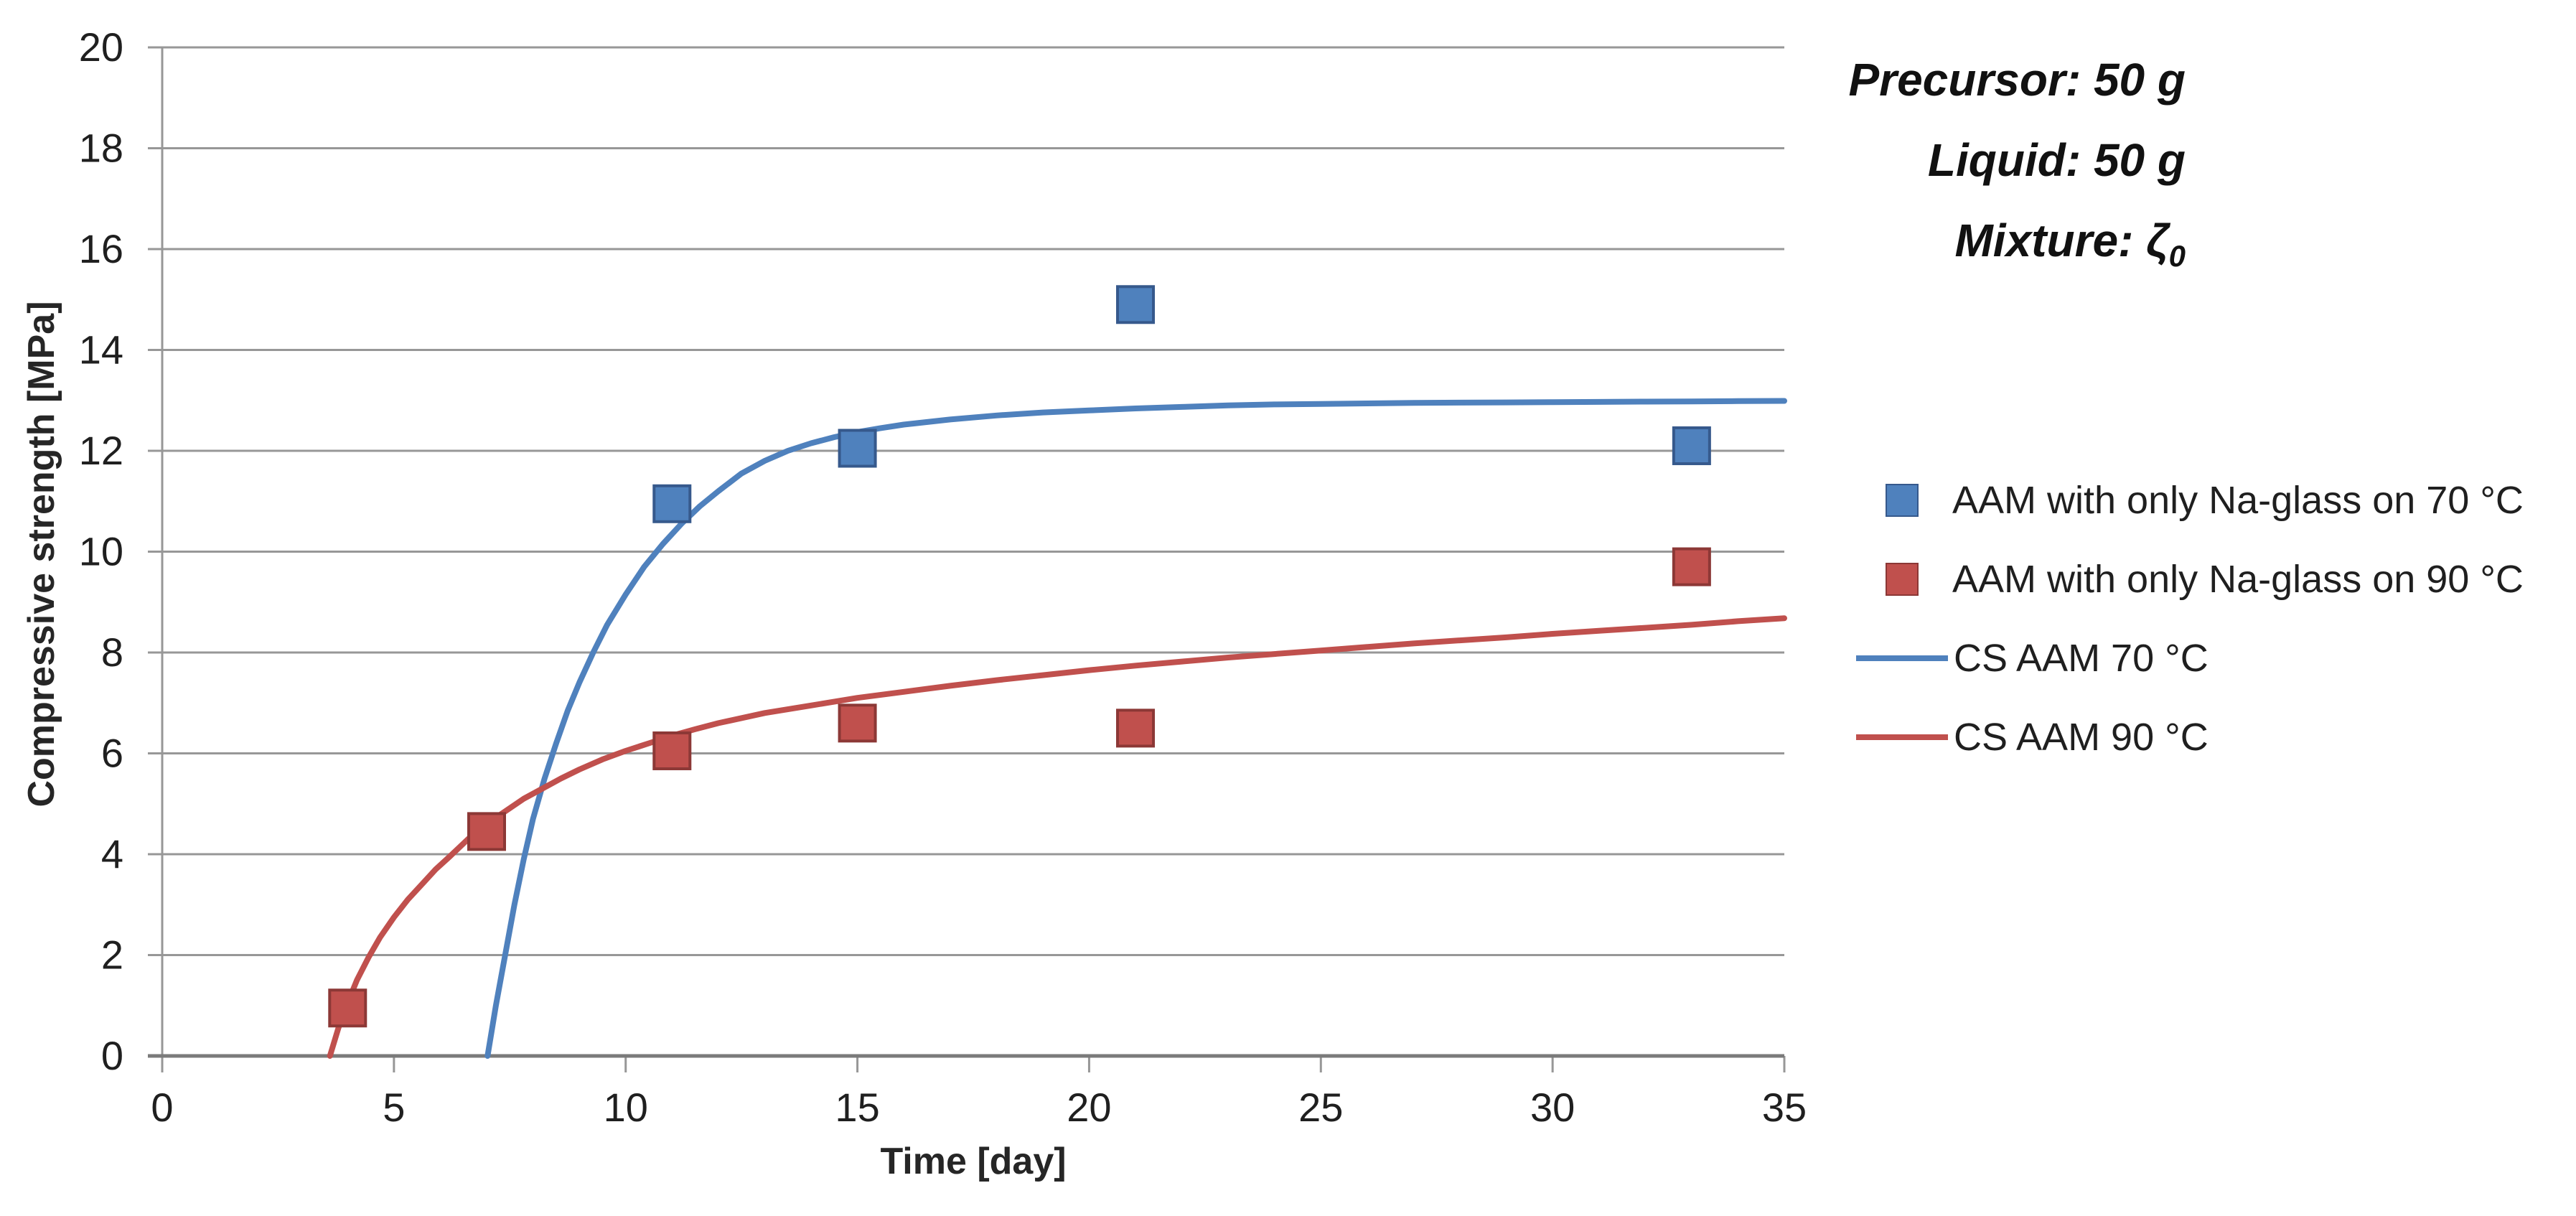 The height and width of the screenshot is (1216, 2576). What do you see at coordinates (973, 1161) in the screenshot?
I see `x-axis-title: Time [day]` at bounding box center [973, 1161].